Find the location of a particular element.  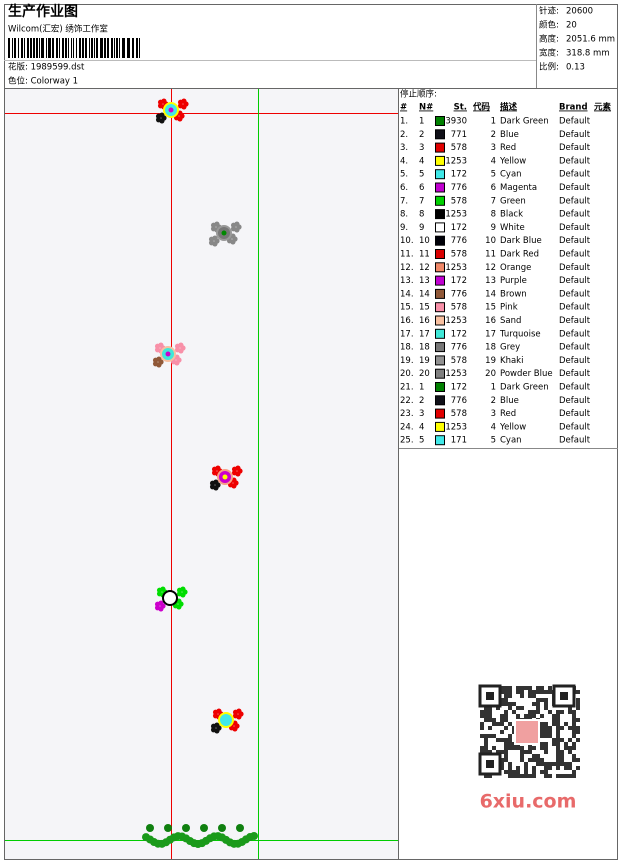

row-index: 1. is located at coordinates (404, 122).